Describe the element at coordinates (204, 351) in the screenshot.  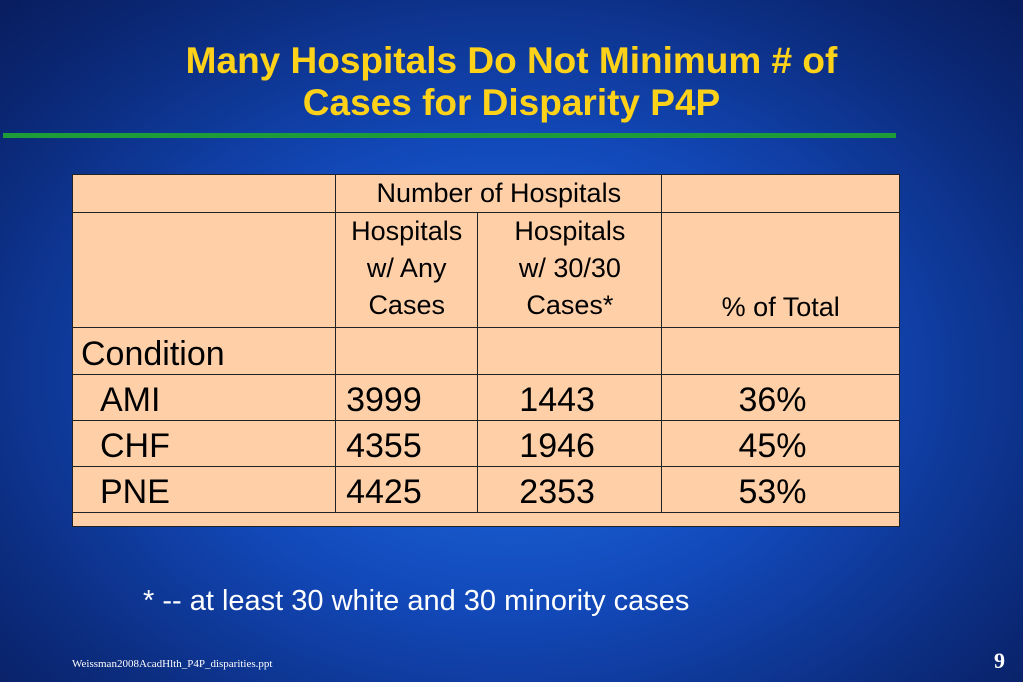
I see `row-group-label: Condition` at that location.